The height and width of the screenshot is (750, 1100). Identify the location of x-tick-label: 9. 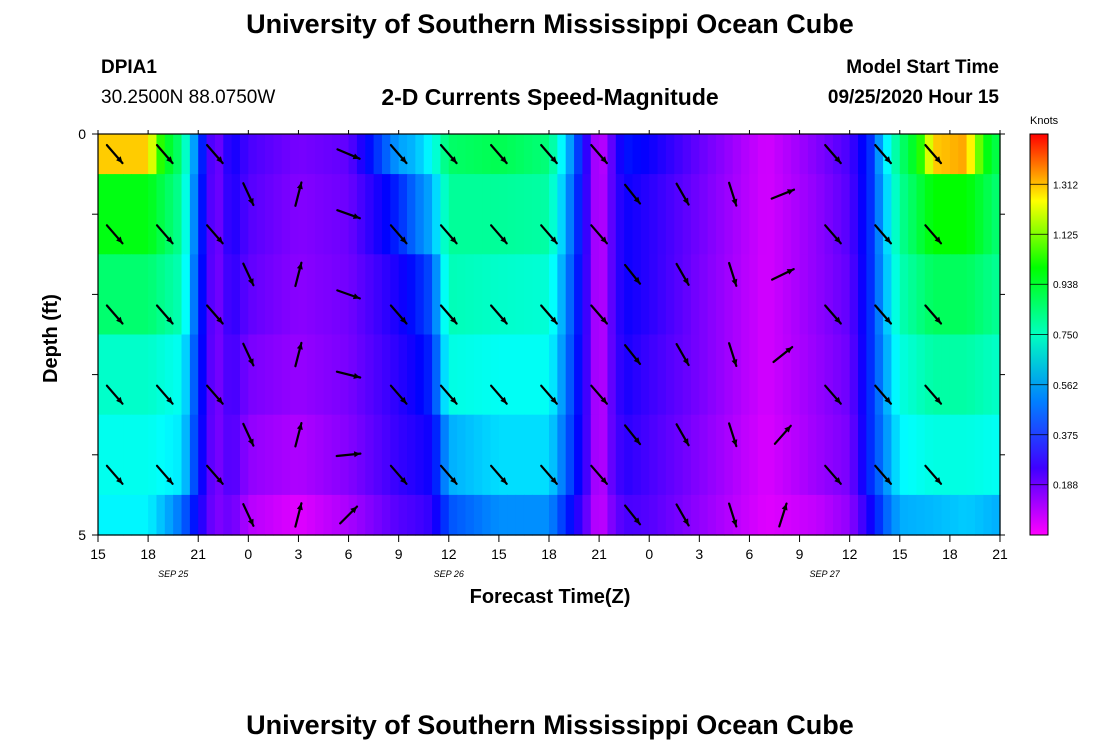
(399, 554).